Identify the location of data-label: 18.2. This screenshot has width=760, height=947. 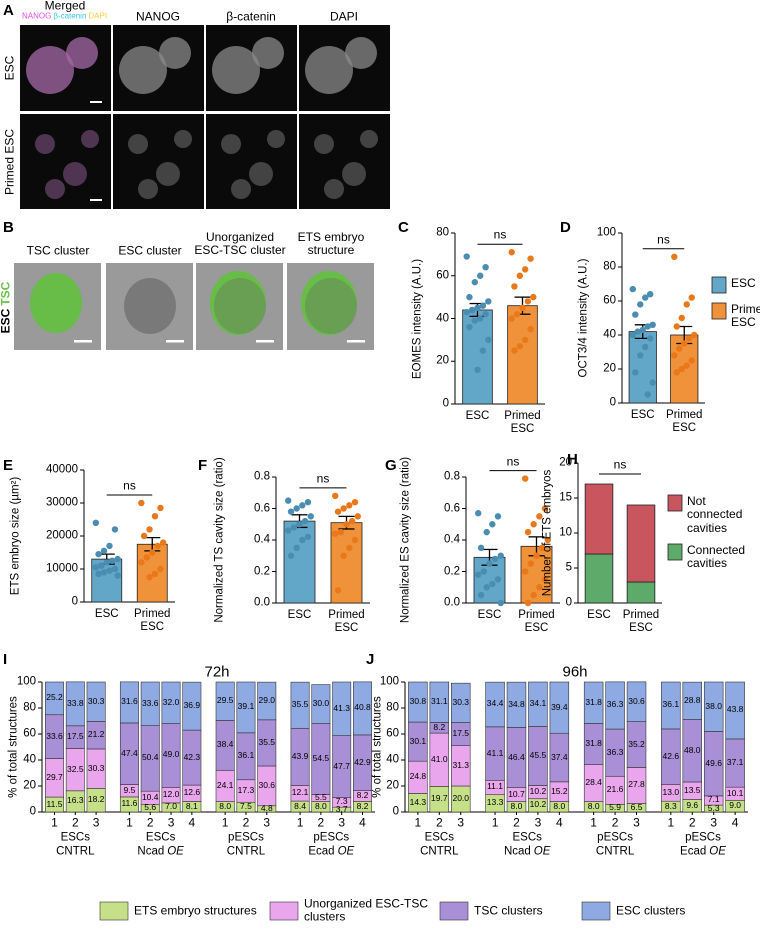
(96, 799).